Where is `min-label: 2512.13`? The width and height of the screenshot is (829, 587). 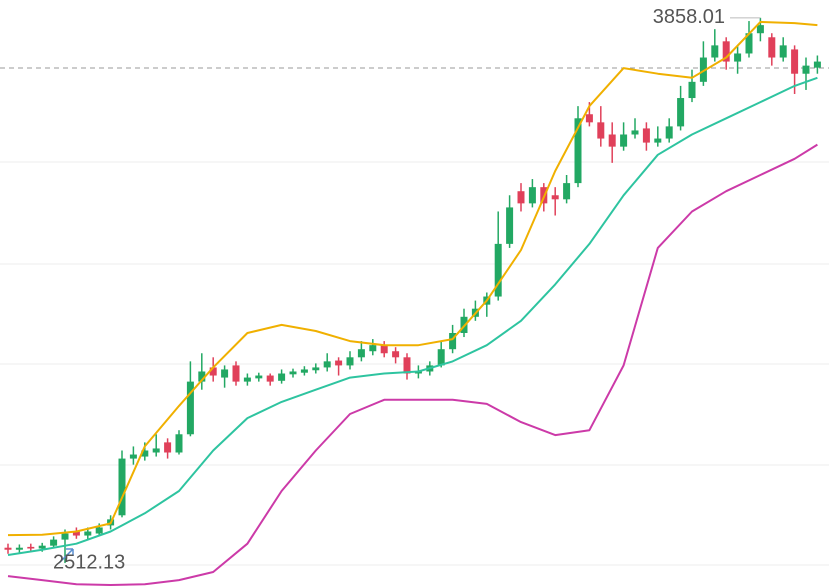 min-label: 2512.13 is located at coordinates (89, 562).